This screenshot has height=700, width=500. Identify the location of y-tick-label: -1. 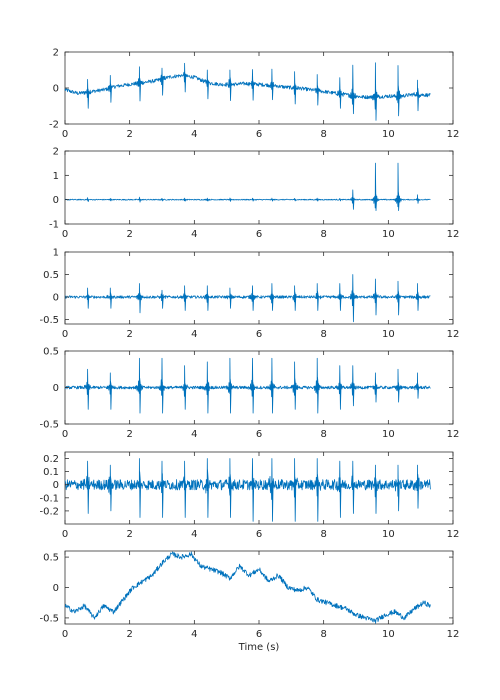
(54, 225).